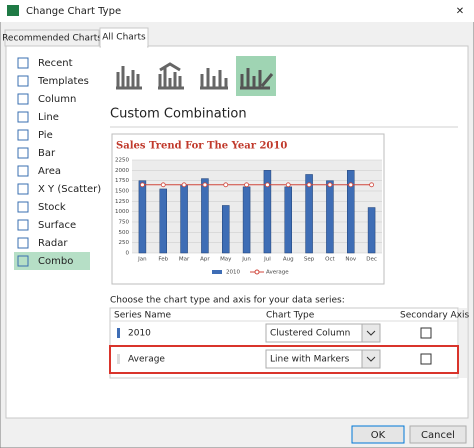 The height and width of the screenshot is (448, 474). I want to click on cancel-button, so click(438, 434).